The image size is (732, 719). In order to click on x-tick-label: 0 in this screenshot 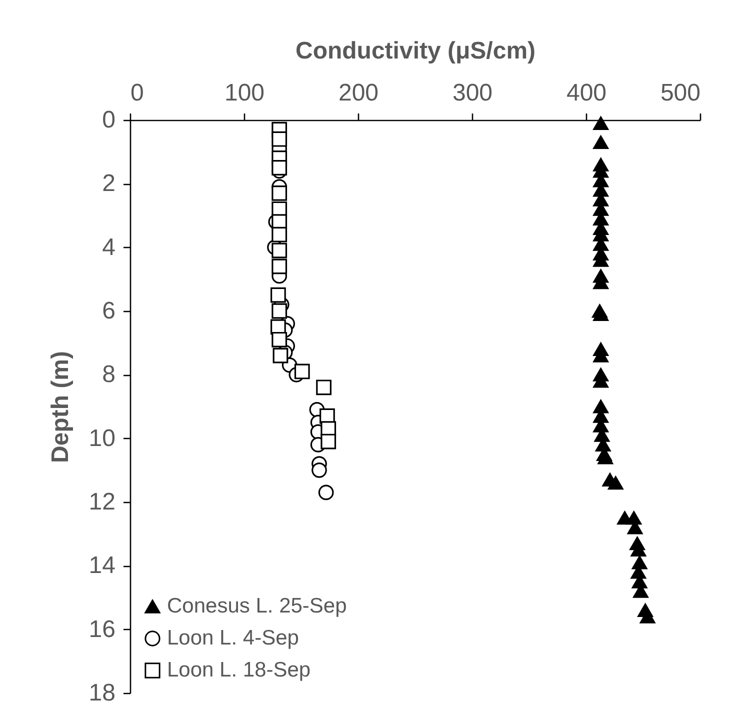, I will do `click(137, 93)`.